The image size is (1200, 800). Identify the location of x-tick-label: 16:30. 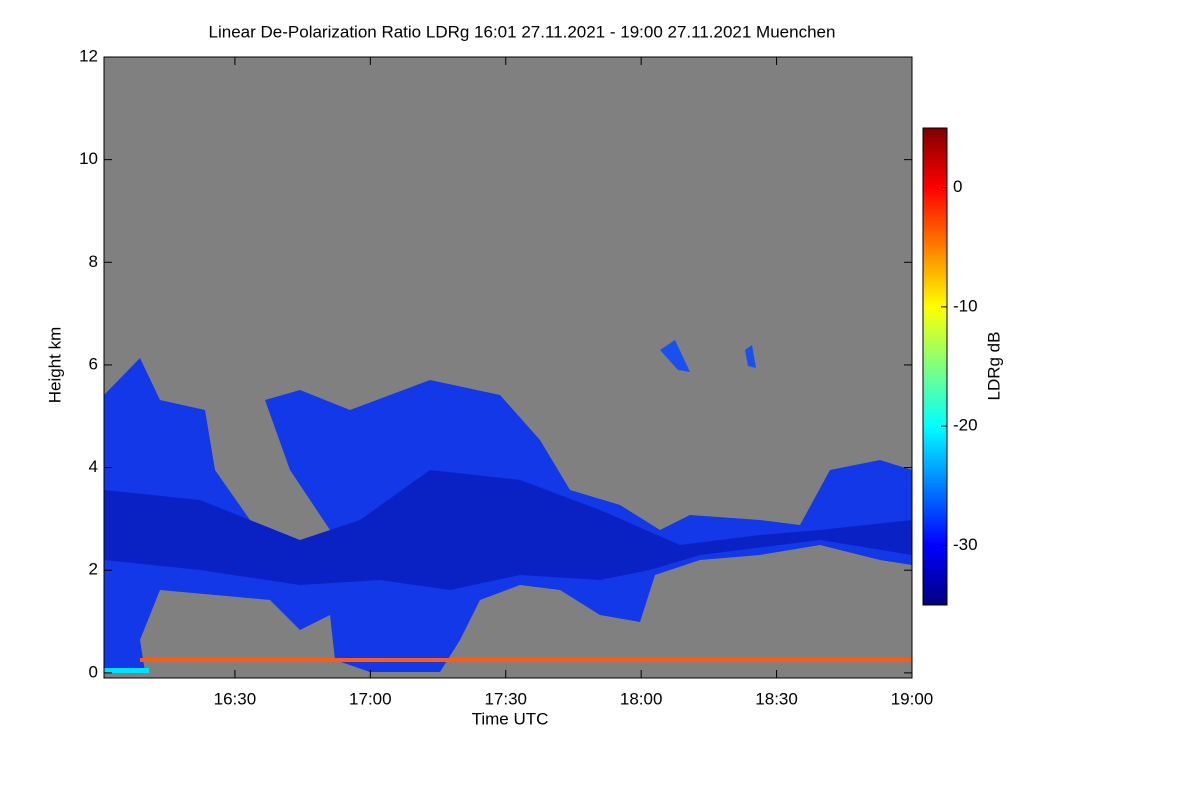
(235, 698).